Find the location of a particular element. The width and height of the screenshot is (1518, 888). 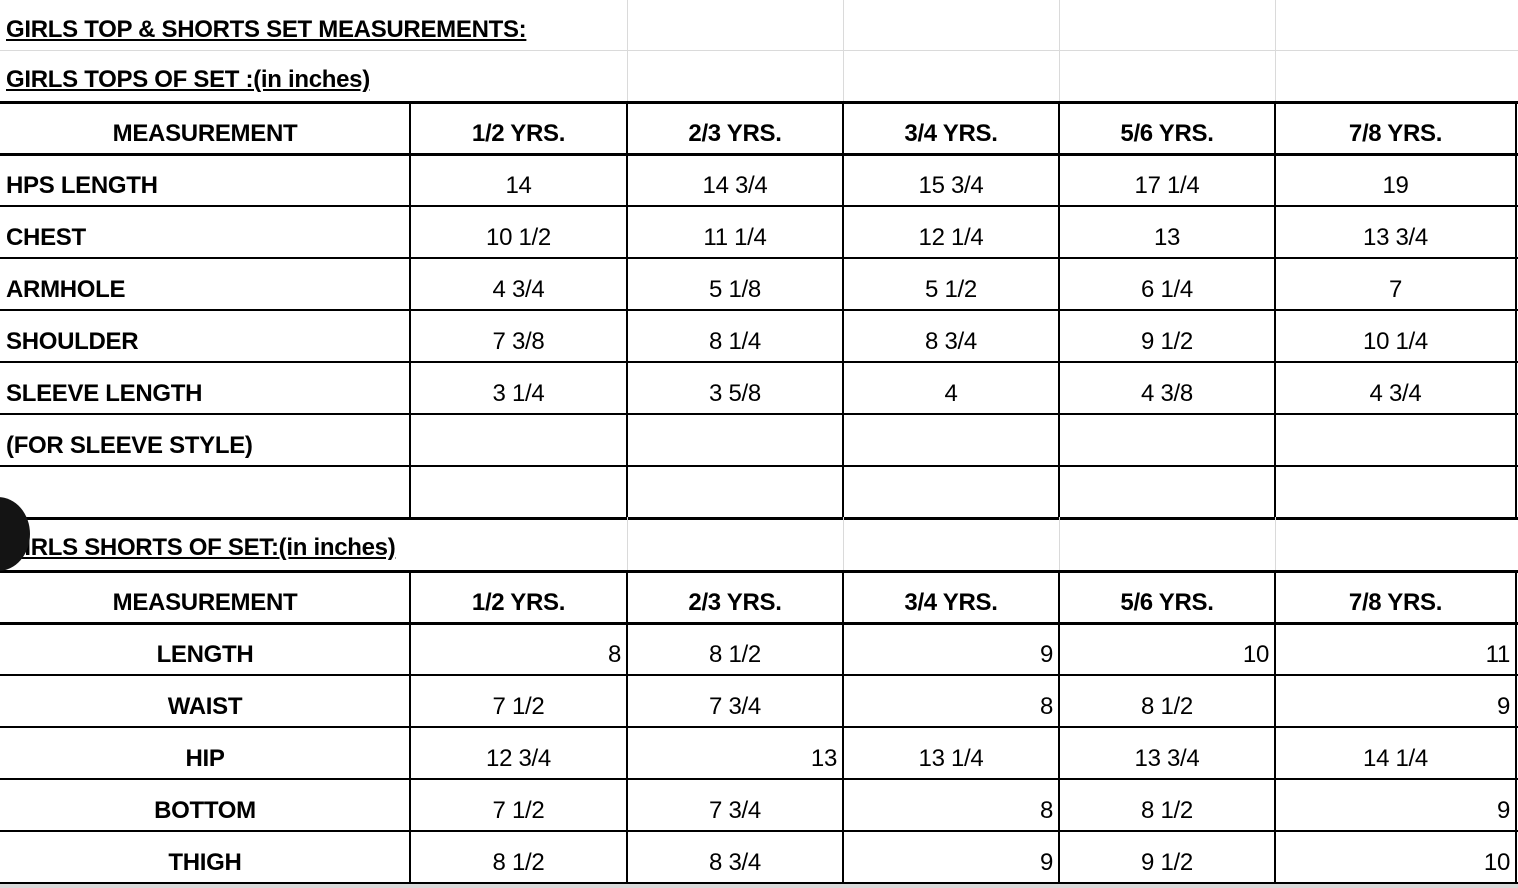

table-cell: 17 1/4 is located at coordinates (1167, 185).